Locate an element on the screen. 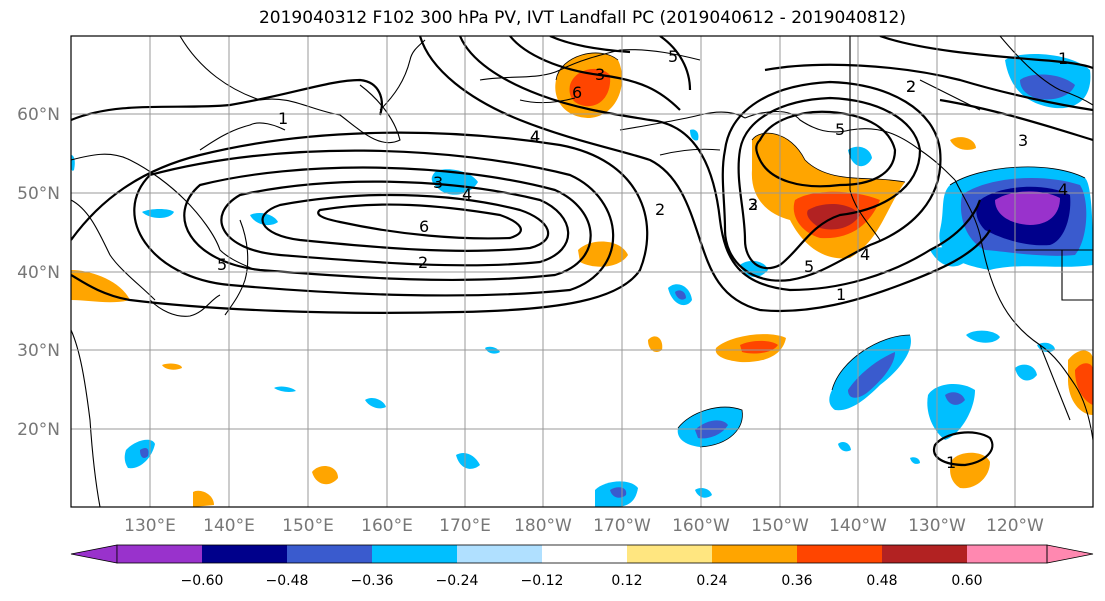 Image resolution: width=1105 pixels, height=601 pixels. lon-label: 150°W is located at coordinates (780, 526).